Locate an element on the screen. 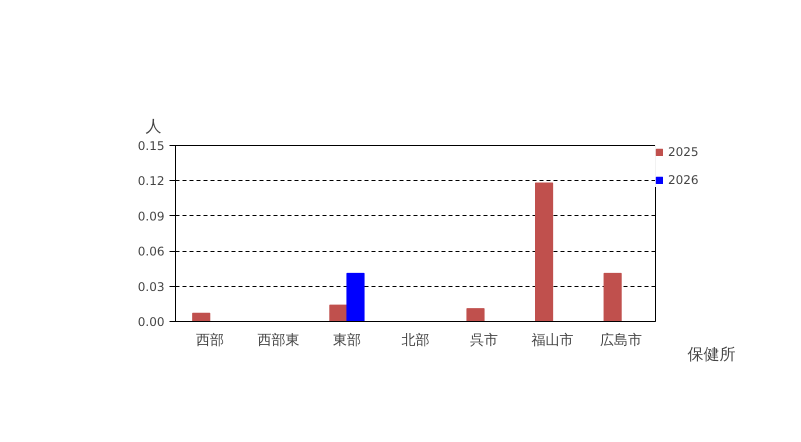  x-tick-label: 東部 is located at coordinates (346, 340).